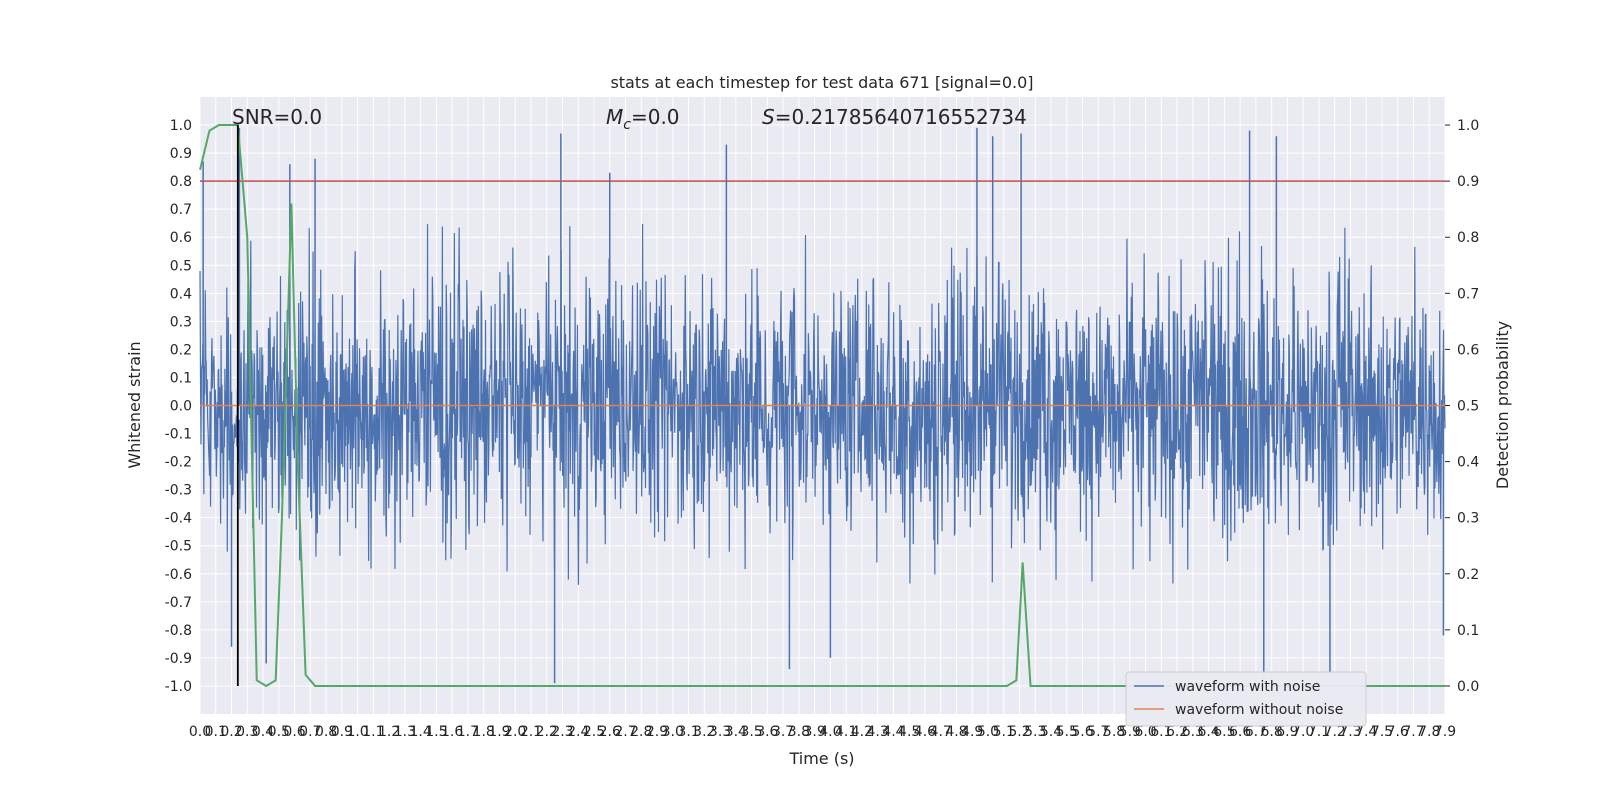 The width and height of the screenshot is (1600, 800). What do you see at coordinates (531, 732) in the screenshot?
I see `x-tick-label: 2.1` at bounding box center [531, 732].